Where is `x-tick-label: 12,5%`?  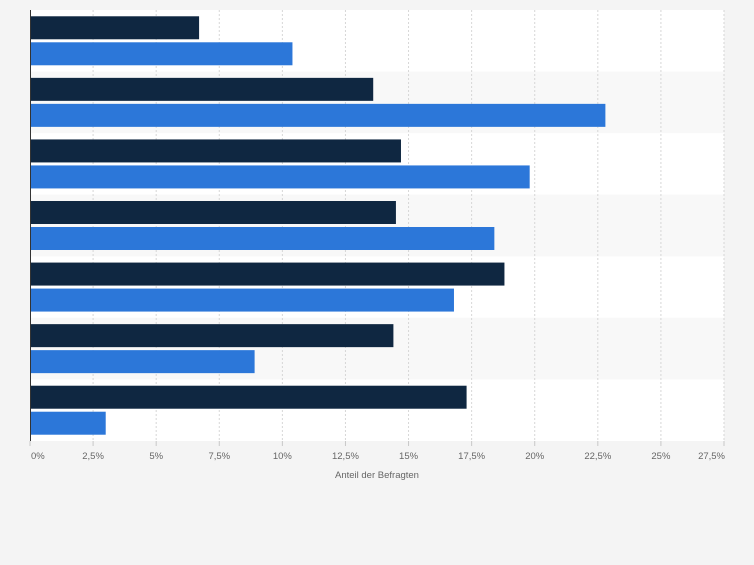
x-tick-label: 12,5% is located at coordinates (345, 456).